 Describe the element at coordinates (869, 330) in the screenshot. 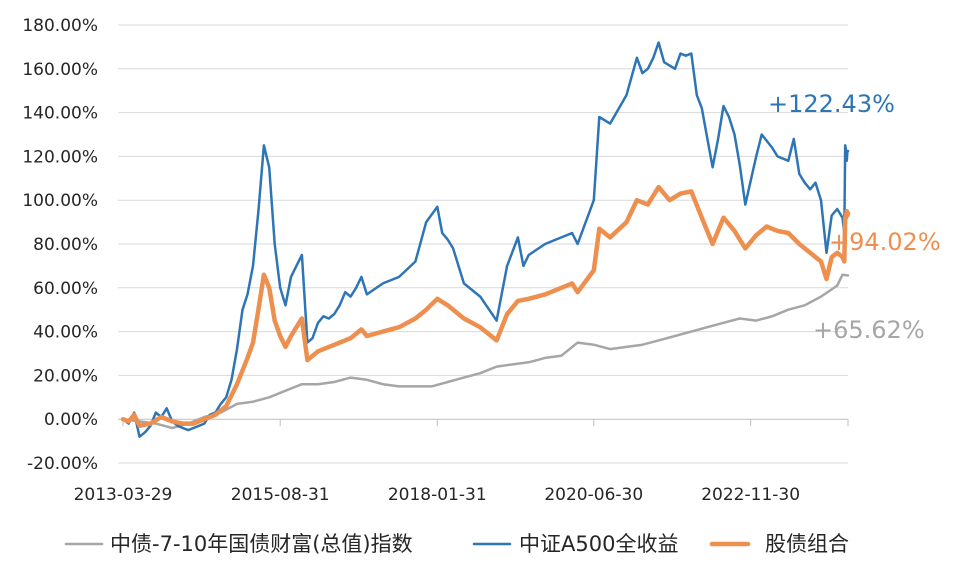

I see `end-value-label: +65.62%` at that location.